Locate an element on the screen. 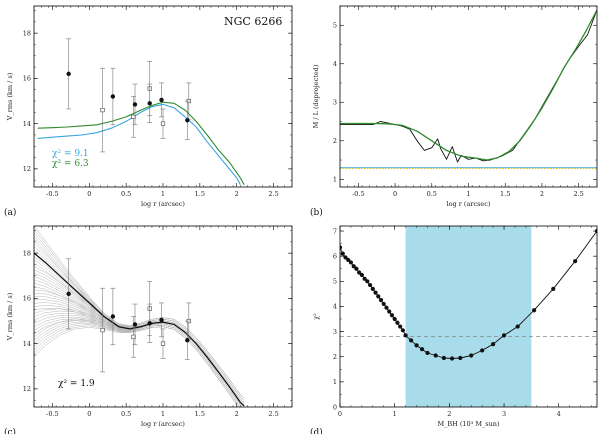 The height and width of the screenshot is (434, 600). panel-label: (c) is located at coordinates (10, 430).